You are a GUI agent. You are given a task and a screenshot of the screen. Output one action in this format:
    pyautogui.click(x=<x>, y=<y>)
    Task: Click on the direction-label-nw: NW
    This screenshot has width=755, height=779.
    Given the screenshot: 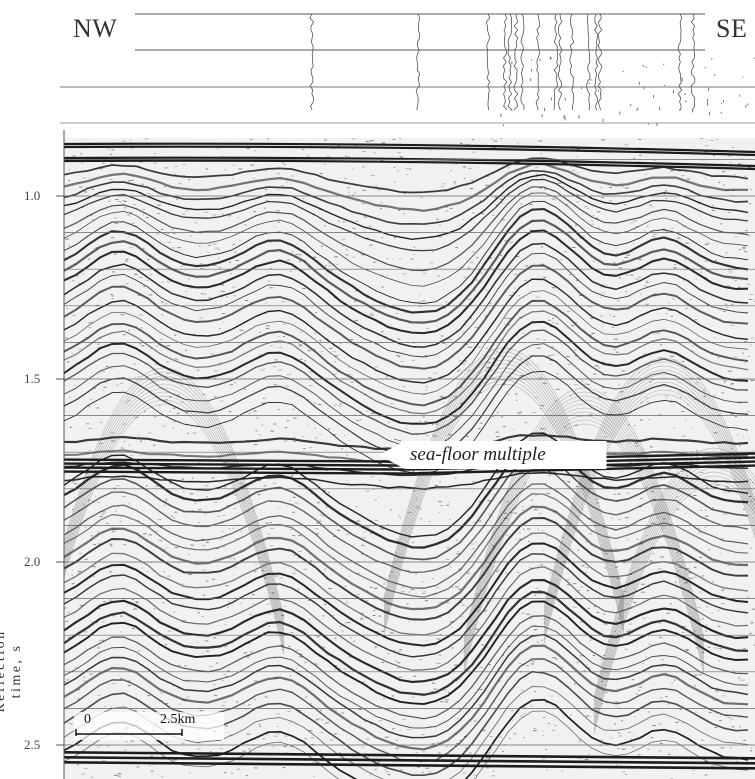 What is the action you would take?
    pyautogui.click(x=95, y=28)
    